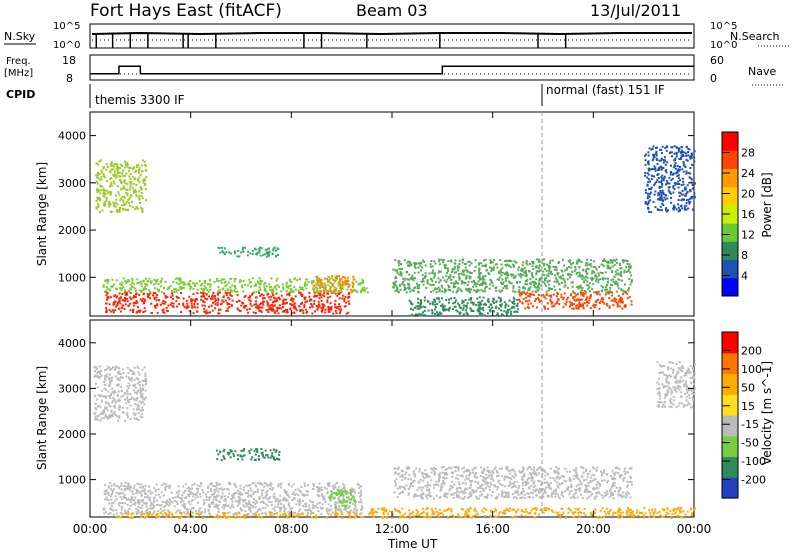  Describe the element at coordinates (66, 26) in the screenshot. I see `nsky-left-top-tick: 10^5` at that location.